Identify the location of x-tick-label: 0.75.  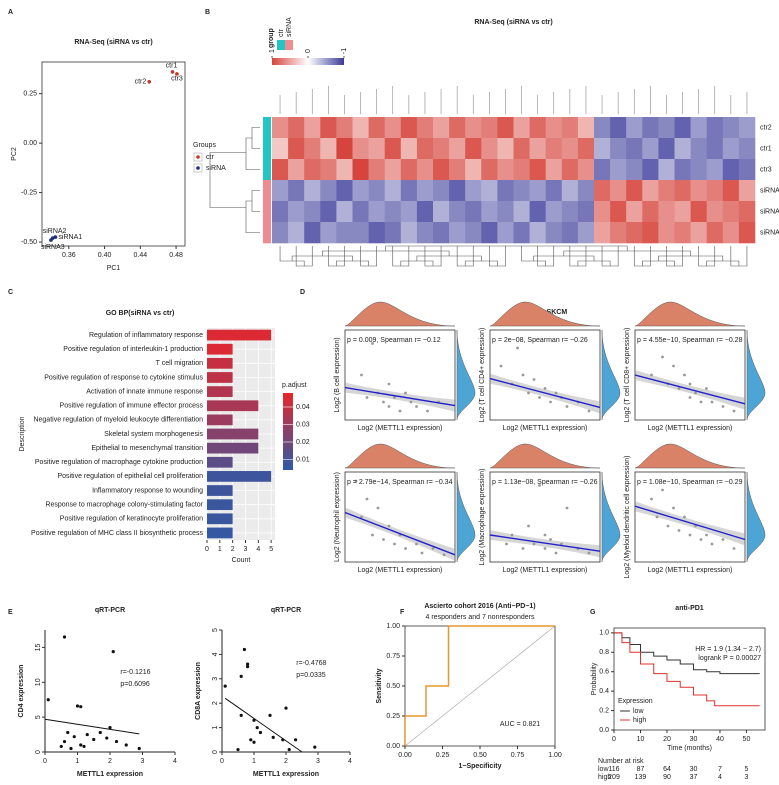
(518, 755).